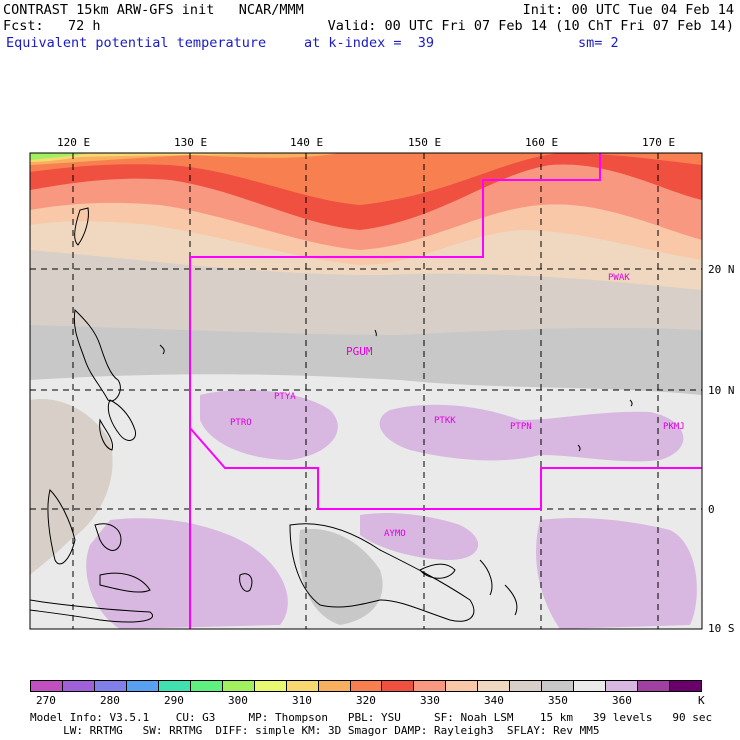  I want to click on colorbar-label: 290, so click(174, 700).